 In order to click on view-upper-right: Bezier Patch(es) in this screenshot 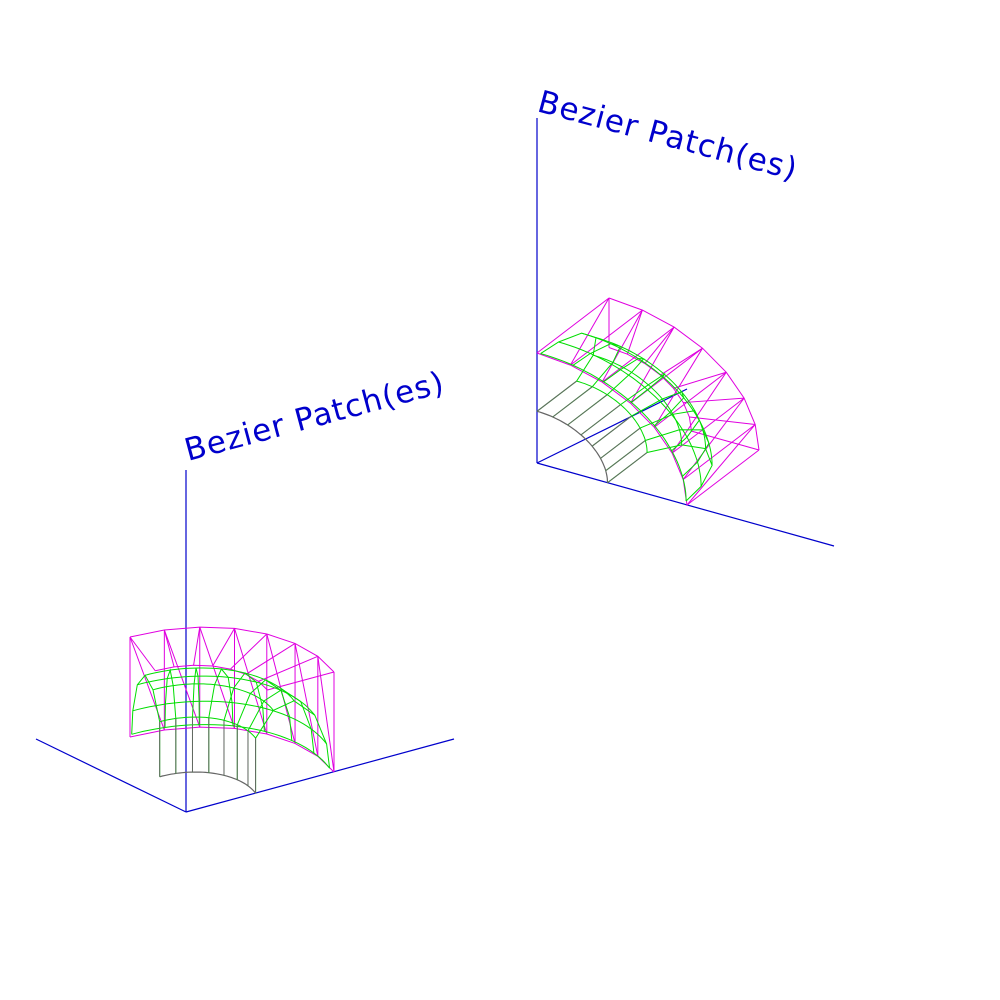, I will do `click(684, 315)`.